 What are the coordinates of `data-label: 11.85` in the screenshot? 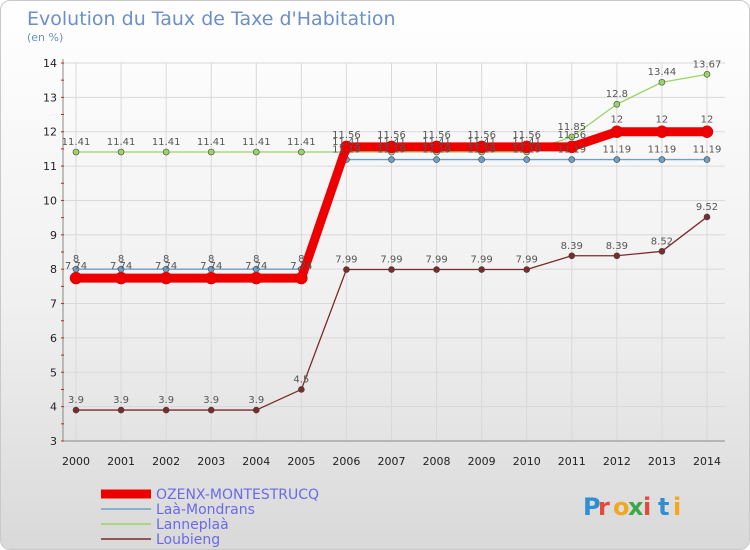 It's located at (571, 127).